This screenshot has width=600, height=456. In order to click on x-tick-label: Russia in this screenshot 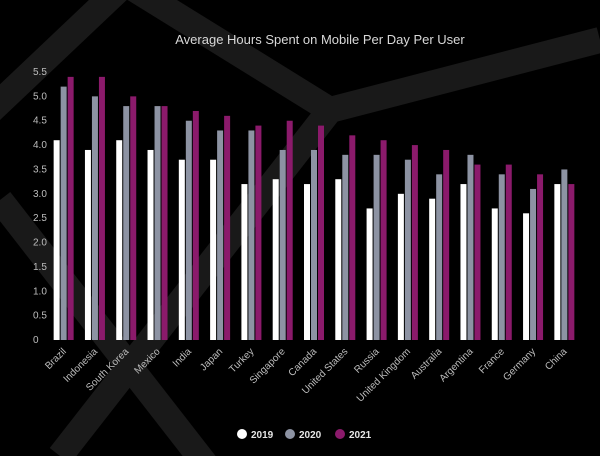, I will do `click(367, 361)`.